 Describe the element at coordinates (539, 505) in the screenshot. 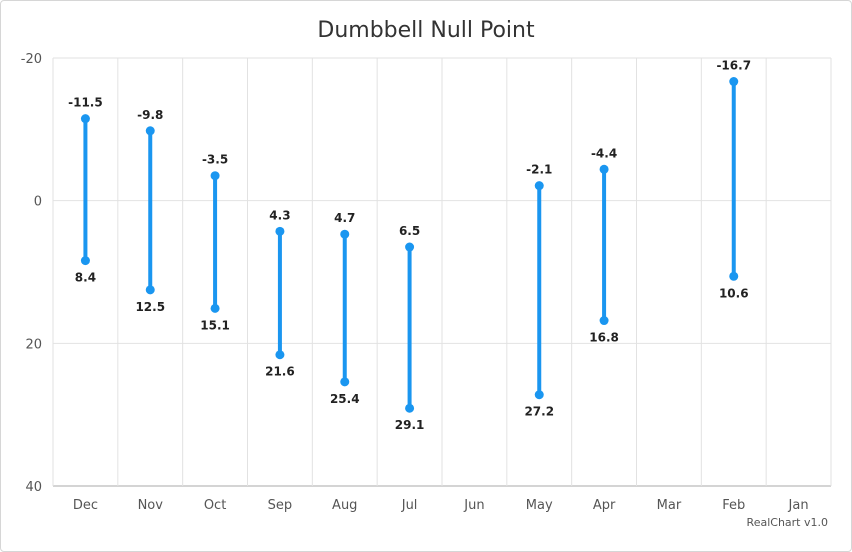

I see `x-tick-label: May` at that location.